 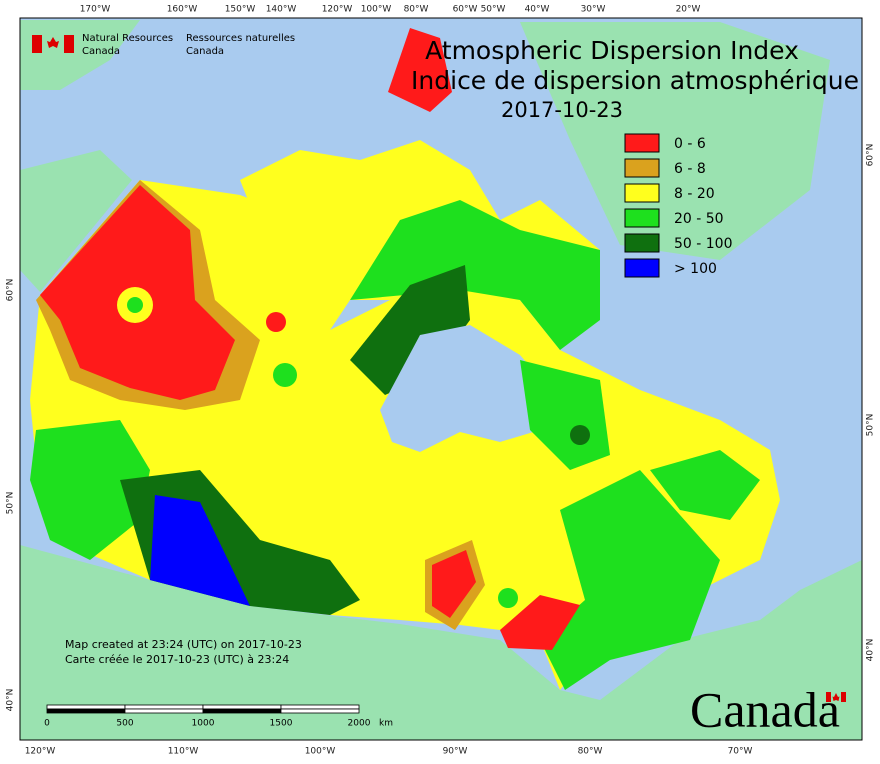 I want to click on green-quebec, so click(x=630, y=580).